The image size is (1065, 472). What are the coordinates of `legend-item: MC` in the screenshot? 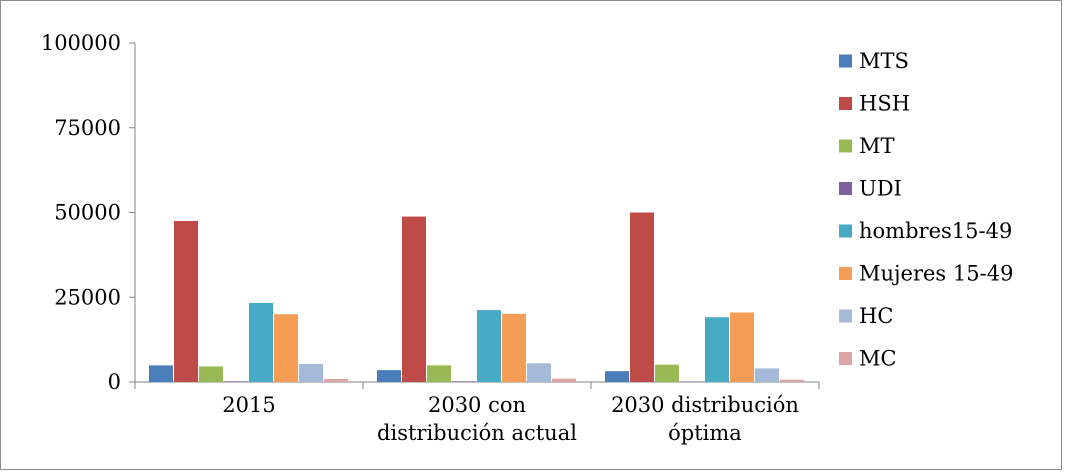 It's located at (868, 359).